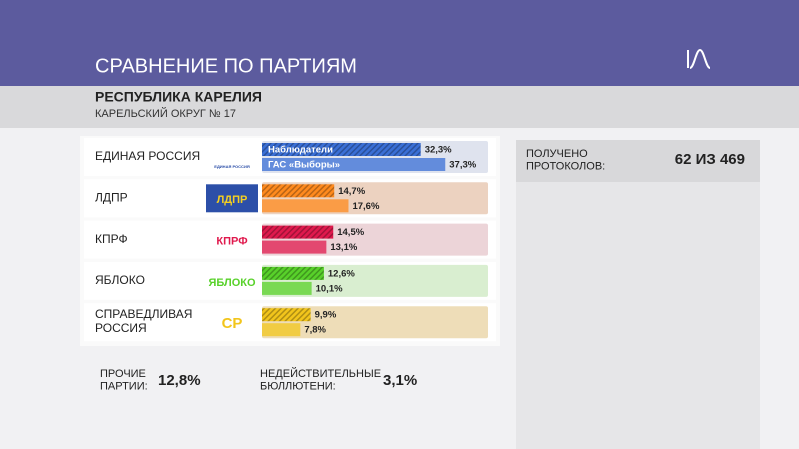 This screenshot has width=799, height=449. Describe the element at coordinates (462, 165) in the screenshot. I see `value-label: 37,3%` at that location.